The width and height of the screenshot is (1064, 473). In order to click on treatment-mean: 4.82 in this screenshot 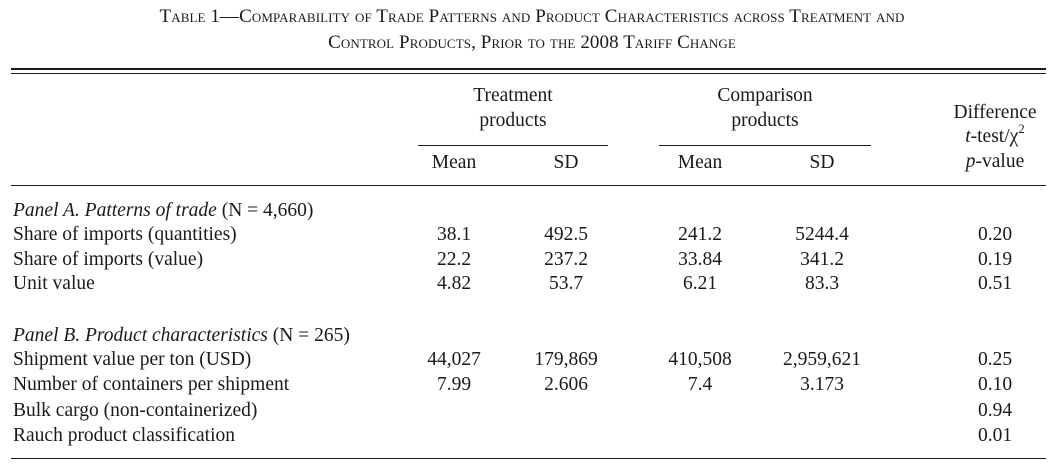, I will do `click(454, 283)`.